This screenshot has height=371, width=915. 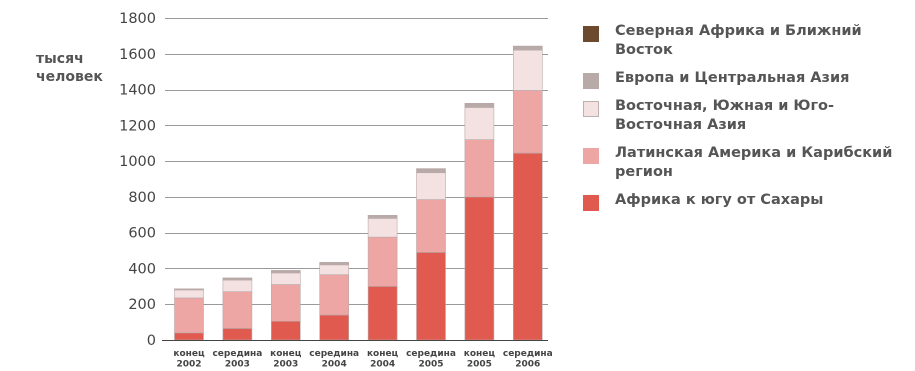 What do you see at coordinates (142, 198) in the screenshot?
I see `y-tick-label: 800` at bounding box center [142, 198].